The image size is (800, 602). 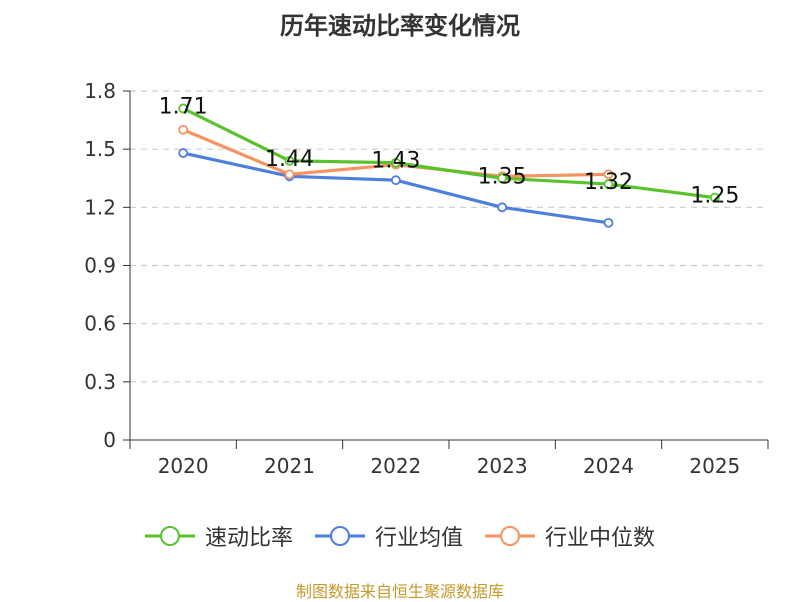 I want to click on x-tick-label: 2021, so click(x=289, y=466).